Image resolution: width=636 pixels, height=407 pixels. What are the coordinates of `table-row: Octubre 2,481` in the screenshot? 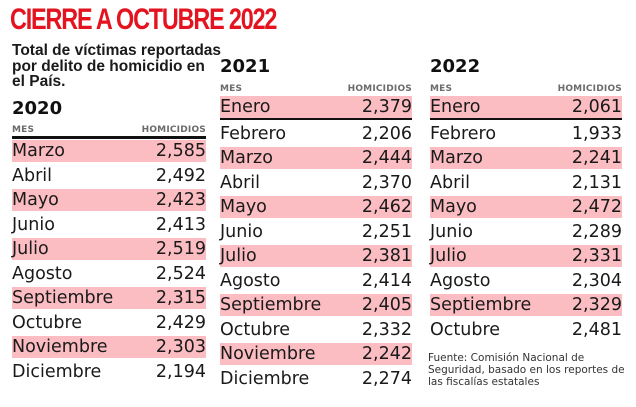 It's located at (526, 330).